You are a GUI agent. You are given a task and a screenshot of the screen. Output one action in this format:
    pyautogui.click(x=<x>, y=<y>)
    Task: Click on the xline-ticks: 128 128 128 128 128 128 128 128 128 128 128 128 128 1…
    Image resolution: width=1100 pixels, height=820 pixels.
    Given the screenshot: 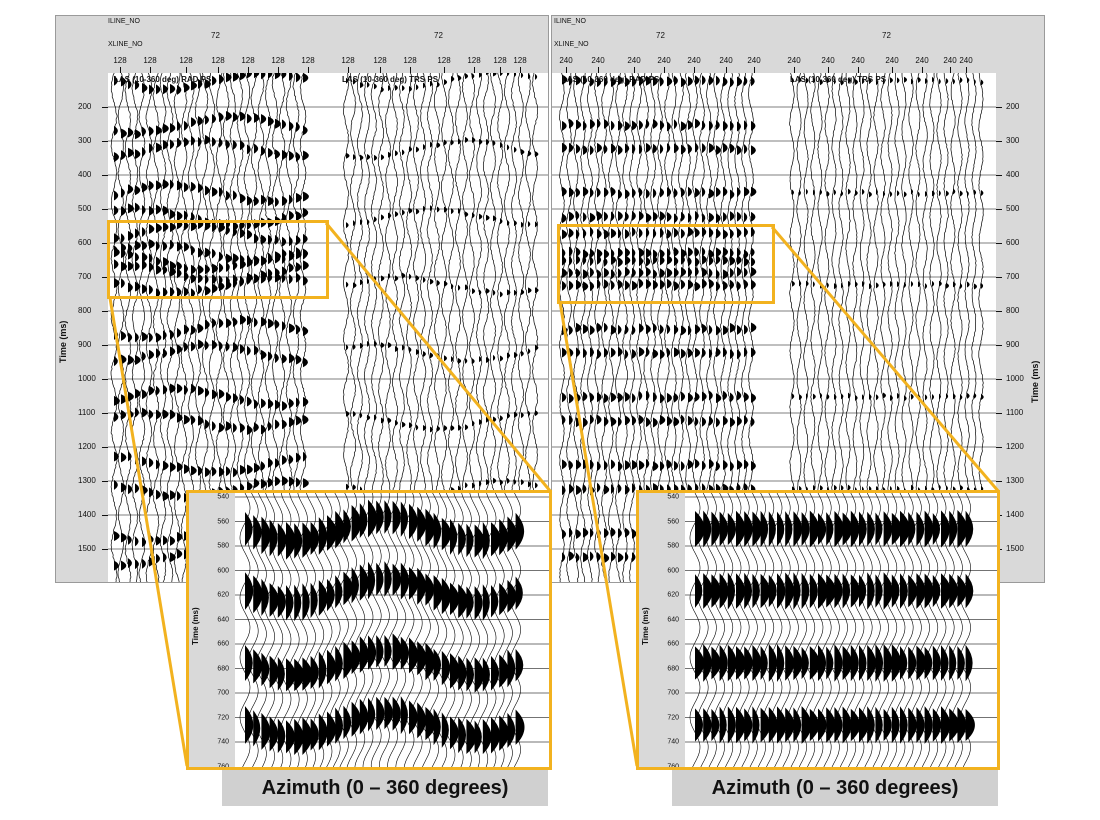 What is the action you would take?
    pyautogui.click(x=317, y=64)
    